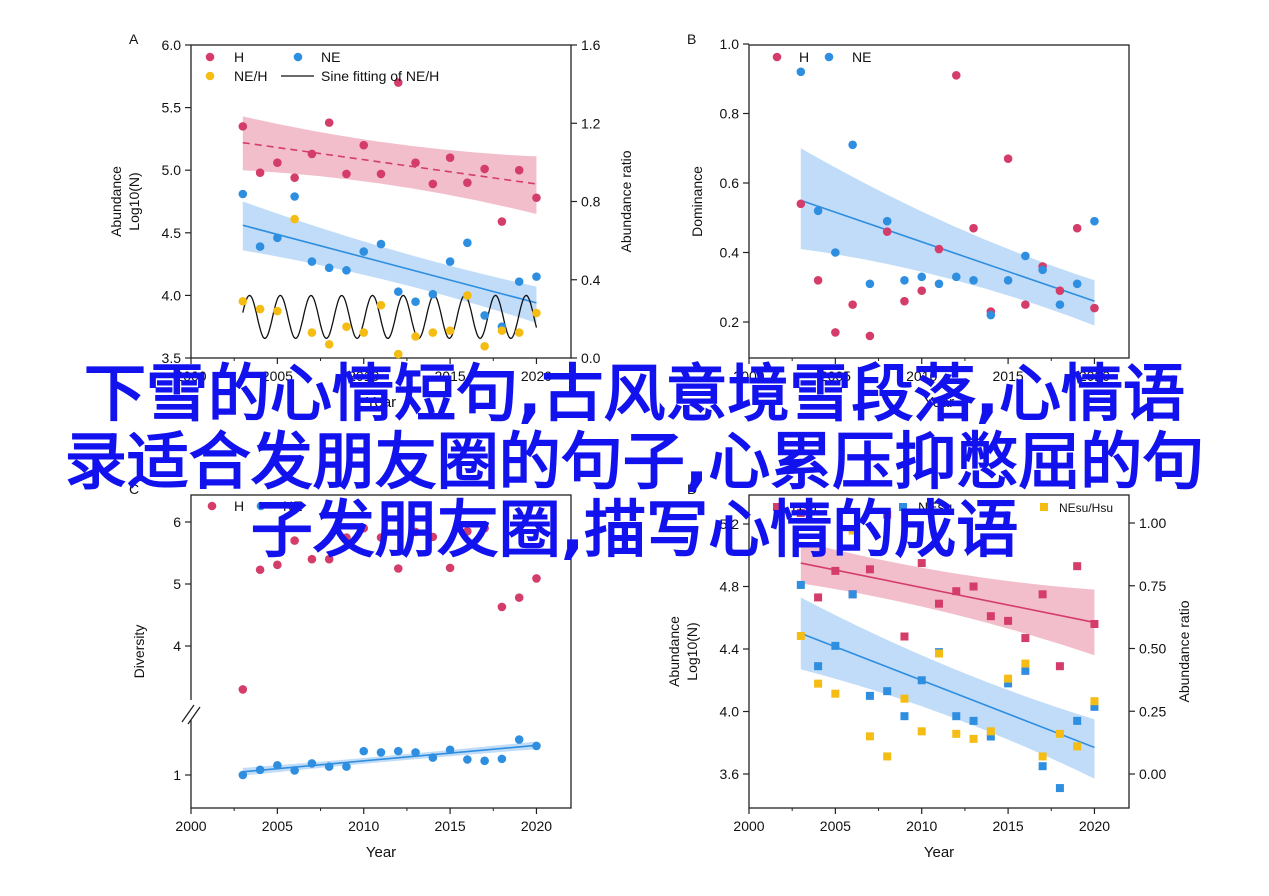  Describe the element at coordinates (947, 598) in the screenshot. I see `confidence-band-hsu` at that location.